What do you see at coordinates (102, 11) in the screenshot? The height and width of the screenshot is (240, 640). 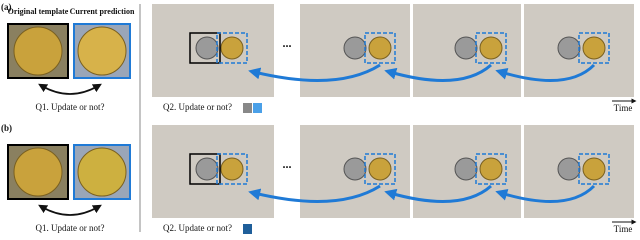 I see `prediction-caption: Current prediction` at bounding box center [102, 11].